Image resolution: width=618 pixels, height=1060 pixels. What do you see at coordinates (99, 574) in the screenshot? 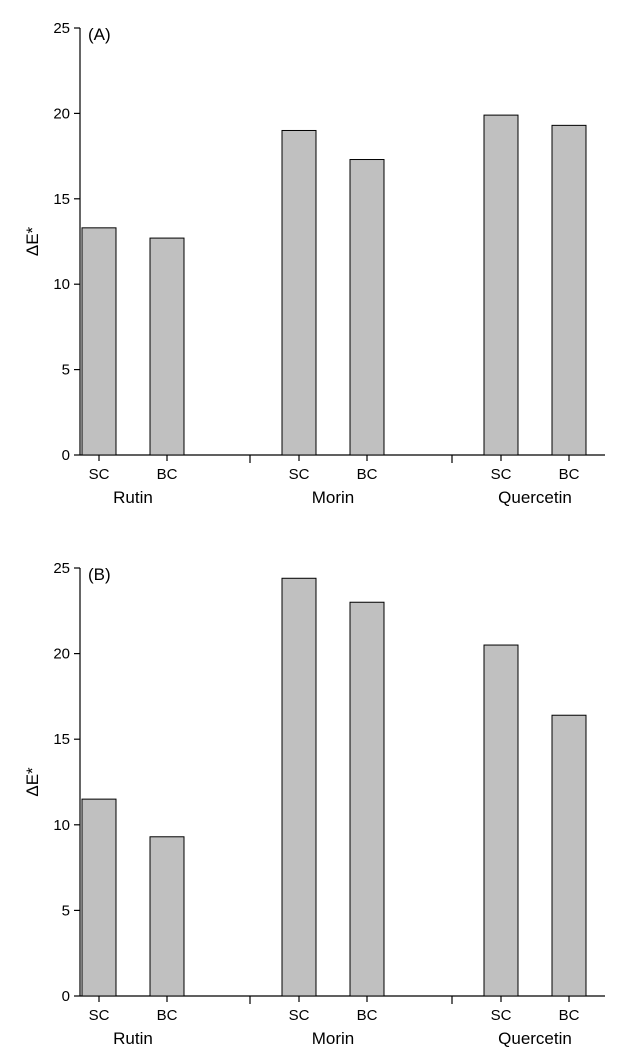
I see `panel-label: (B)` at bounding box center [99, 574].